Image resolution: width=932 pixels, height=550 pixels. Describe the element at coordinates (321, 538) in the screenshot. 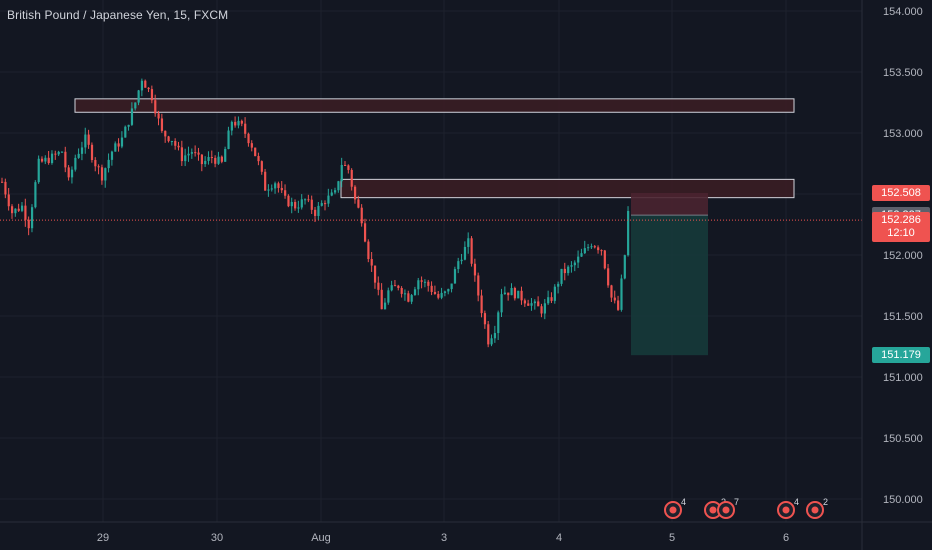

I see `time-tick-label: Aug` at that location.